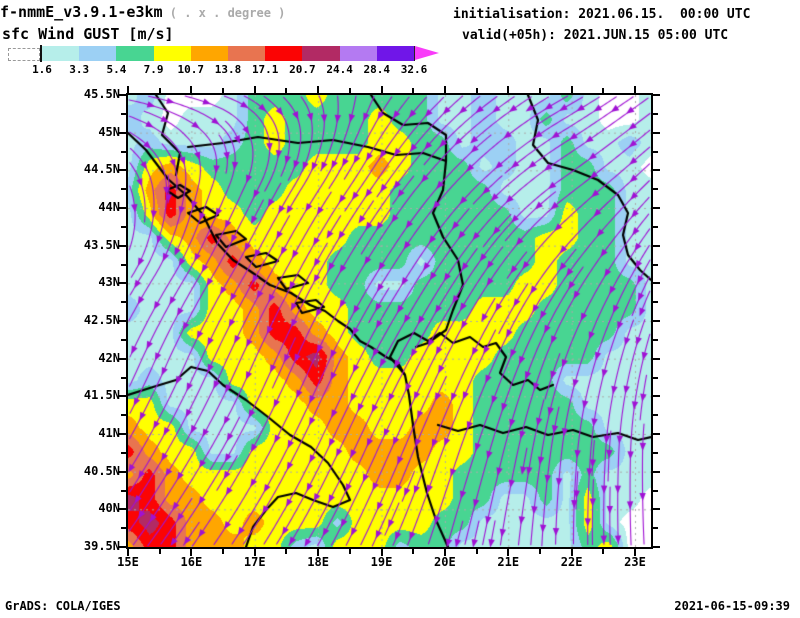  I want to click on colorbar-tick-label: 17.1, so click(265, 69).